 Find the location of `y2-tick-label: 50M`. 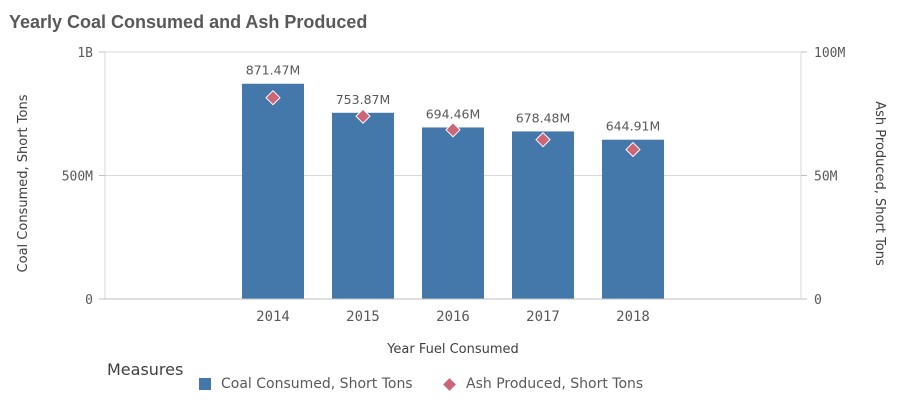

y2-tick-label: 50M is located at coordinates (826, 177).